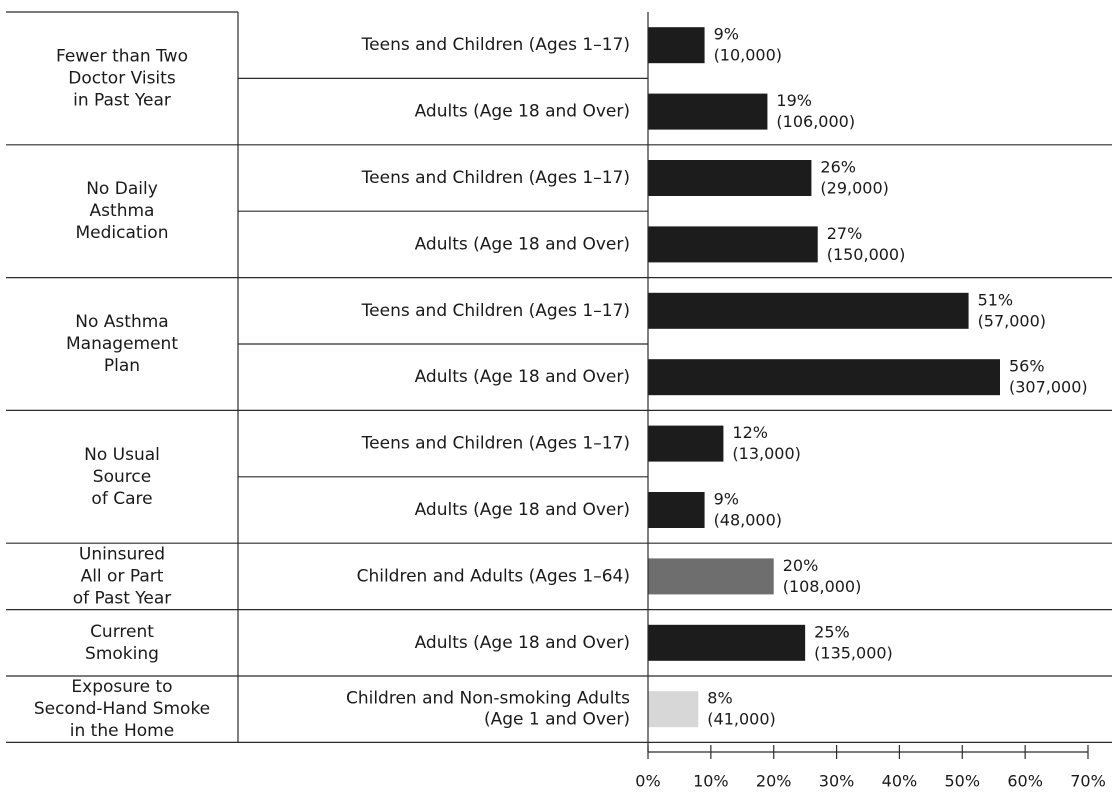 The image size is (1114, 793). Describe the element at coordinates (122, 344) in the screenshot. I see `category-label: Management` at that location.